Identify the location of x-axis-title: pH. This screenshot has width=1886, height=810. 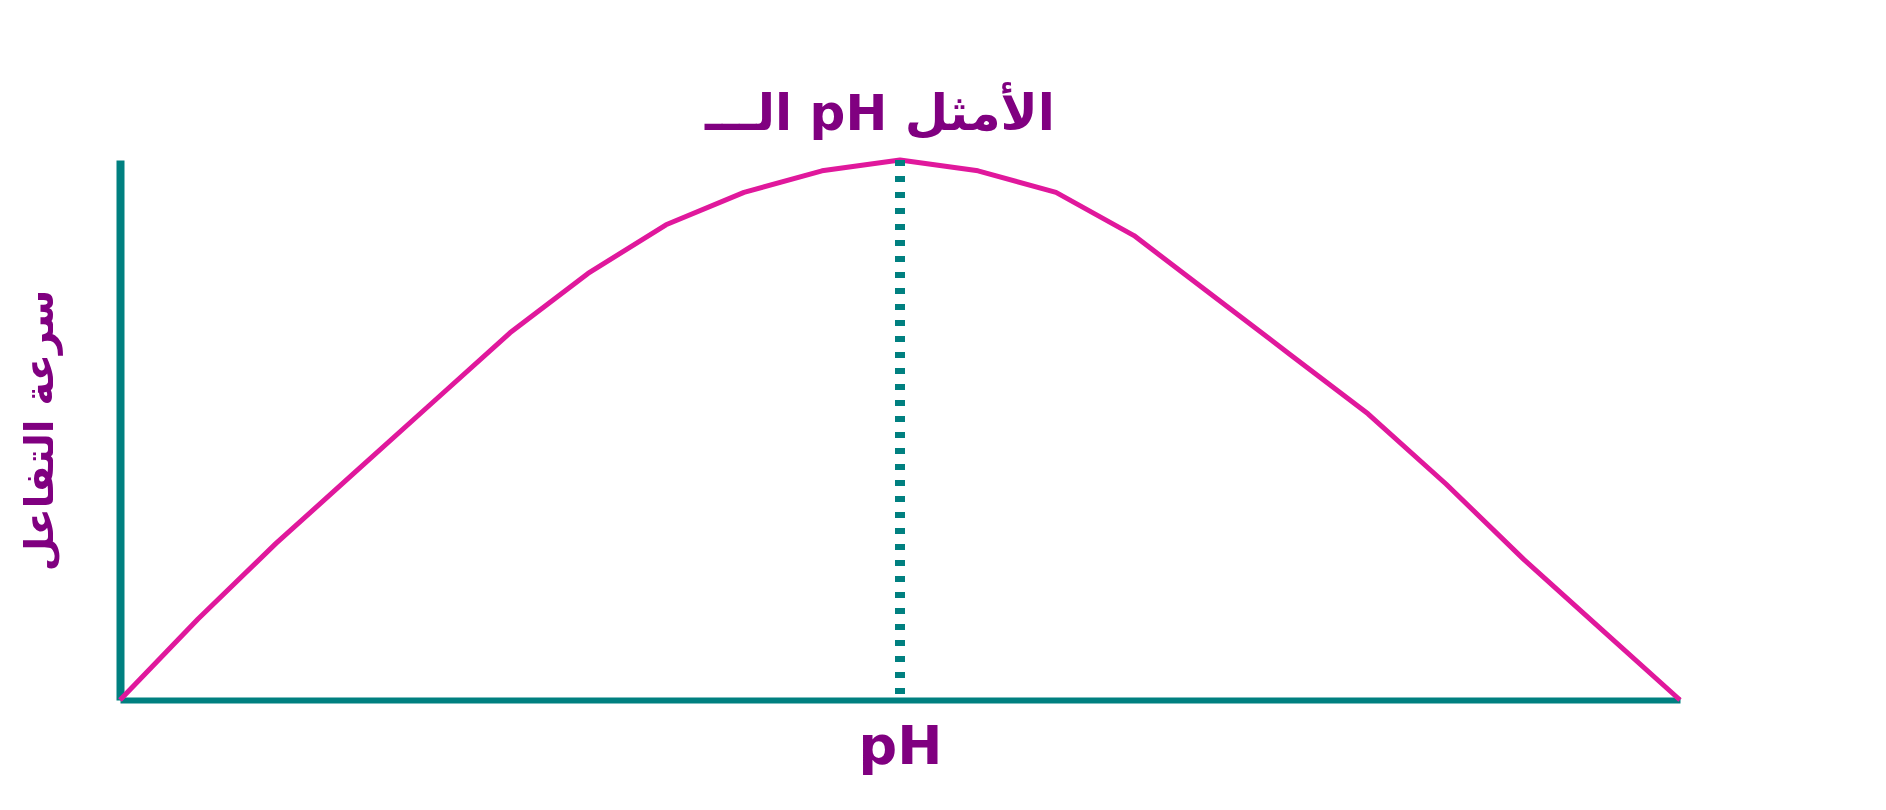
(900, 745).